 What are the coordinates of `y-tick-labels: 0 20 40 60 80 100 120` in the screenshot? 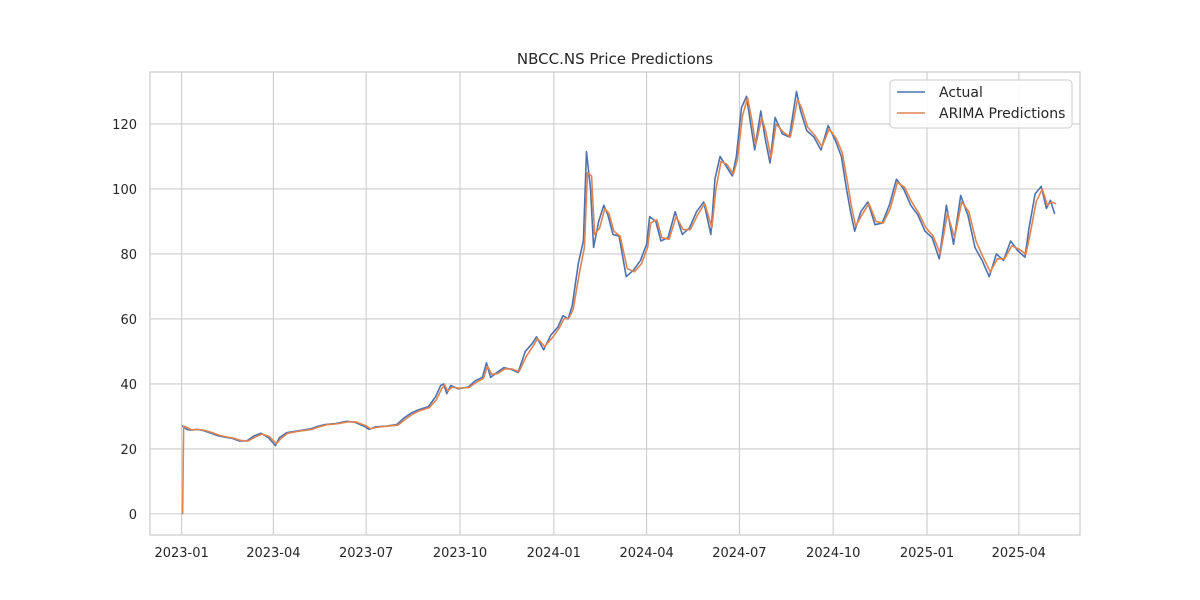 It's located at (124, 320).